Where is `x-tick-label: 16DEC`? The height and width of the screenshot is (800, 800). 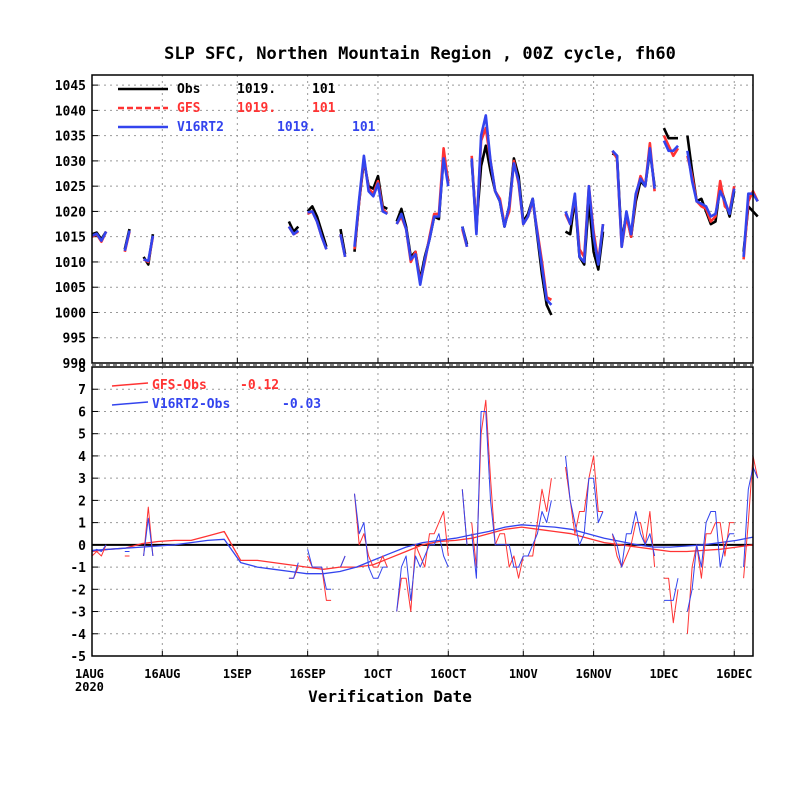
x-tick-label: 16DEC is located at coordinates (734, 674).